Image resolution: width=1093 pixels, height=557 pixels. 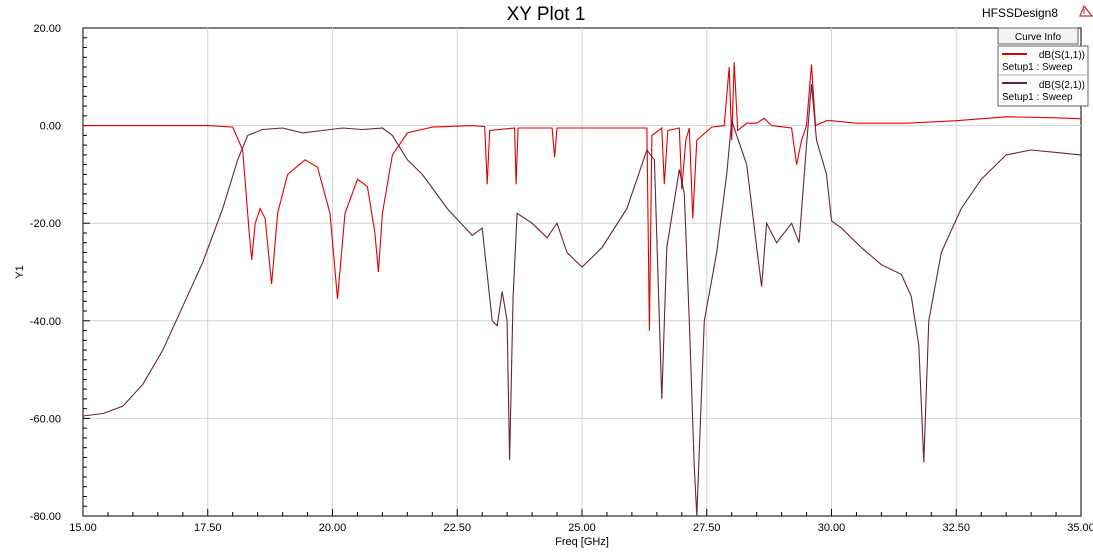 I want to click on y-tick-label: -60.00, so click(x=45, y=419).